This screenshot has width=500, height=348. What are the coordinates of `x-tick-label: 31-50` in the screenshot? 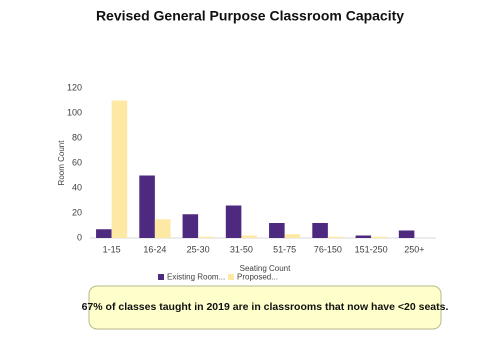 It's located at (241, 249).